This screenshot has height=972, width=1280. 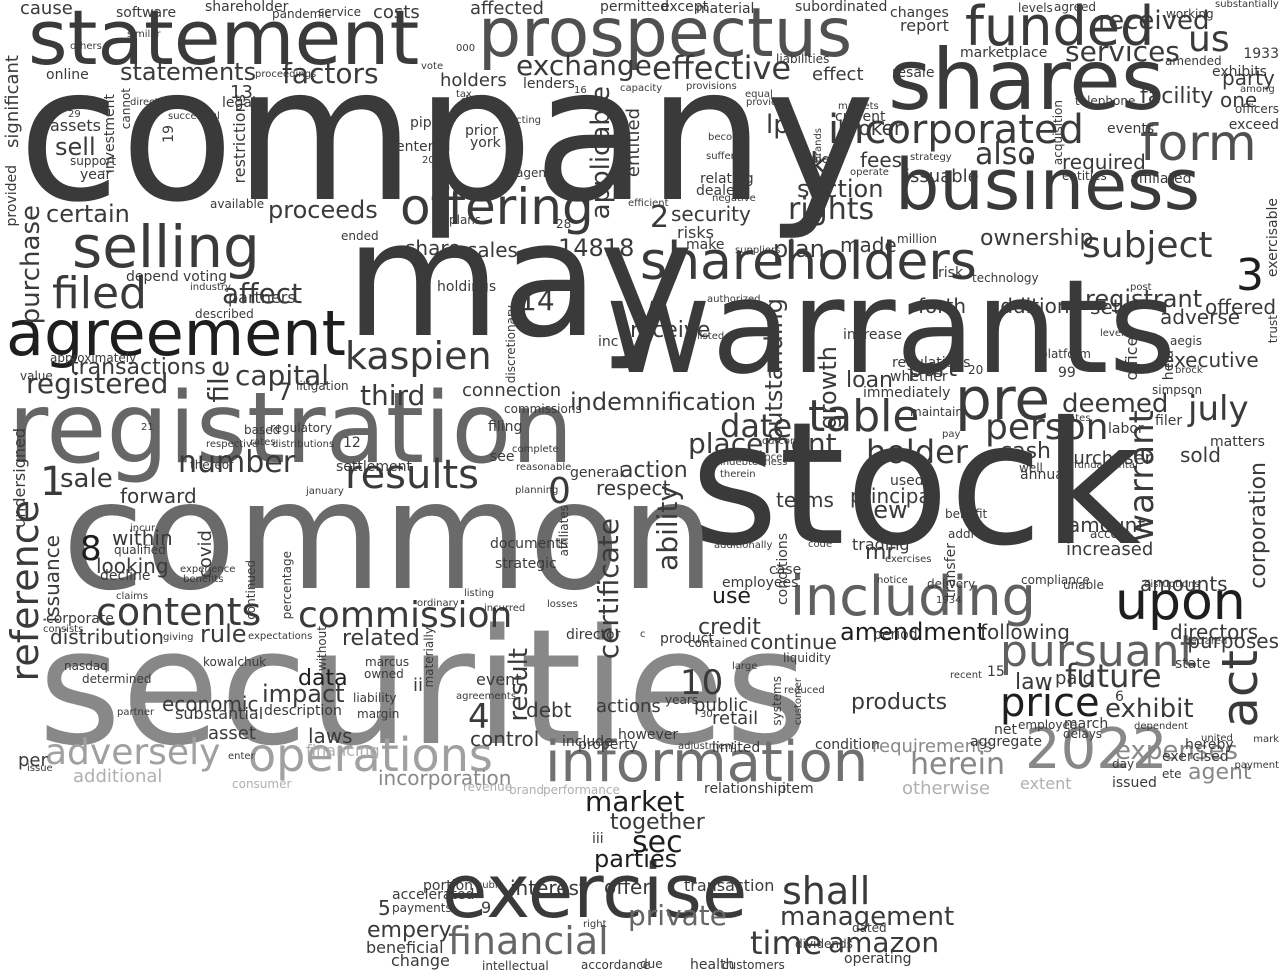 What do you see at coordinates (893, 496) in the screenshot?
I see `word-principal: principal` at bounding box center [893, 496].